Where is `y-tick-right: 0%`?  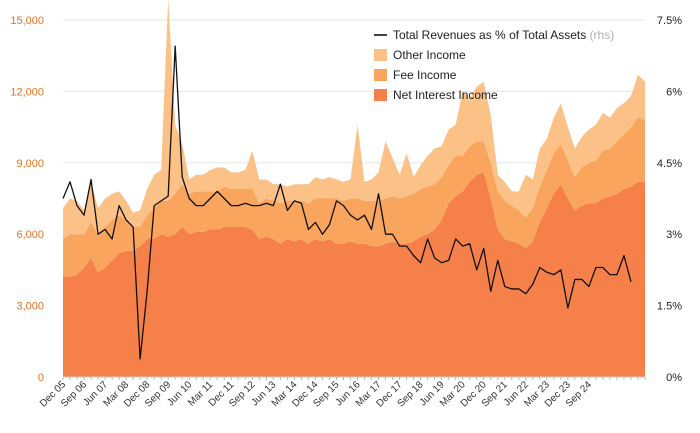
y-tick-right: 0% is located at coordinates (674, 378).